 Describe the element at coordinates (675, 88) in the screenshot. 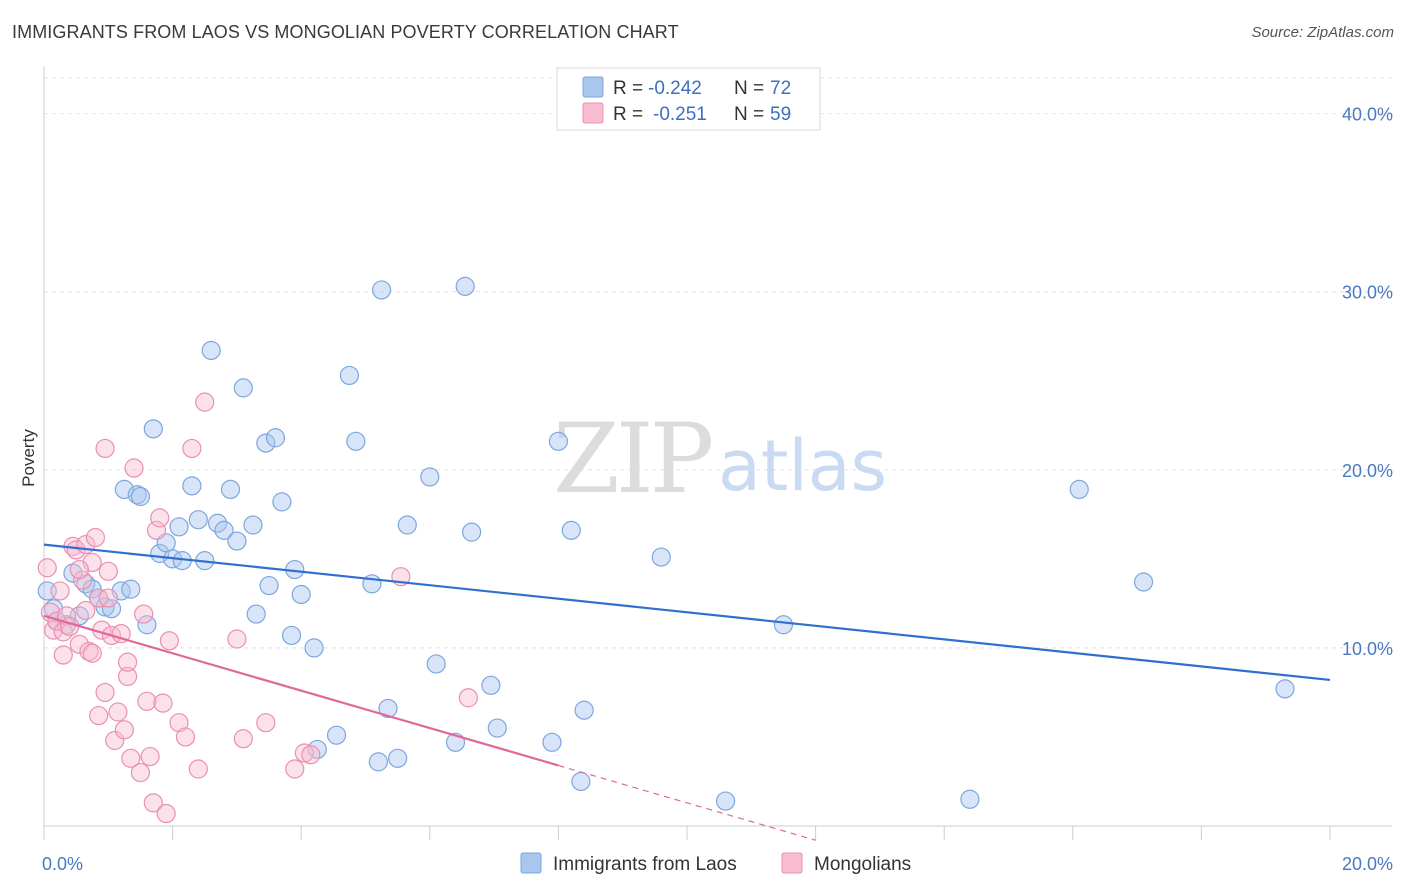

I see `legend-r-value-laos: -0.242` at that location.